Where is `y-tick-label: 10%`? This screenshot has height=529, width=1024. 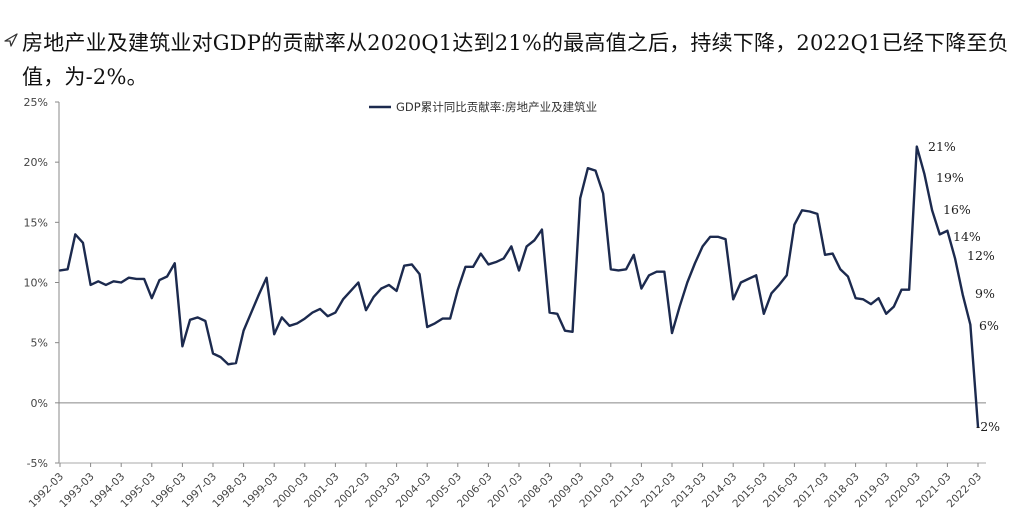 y-tick-label: 10% is located at coordinates (36, 283).